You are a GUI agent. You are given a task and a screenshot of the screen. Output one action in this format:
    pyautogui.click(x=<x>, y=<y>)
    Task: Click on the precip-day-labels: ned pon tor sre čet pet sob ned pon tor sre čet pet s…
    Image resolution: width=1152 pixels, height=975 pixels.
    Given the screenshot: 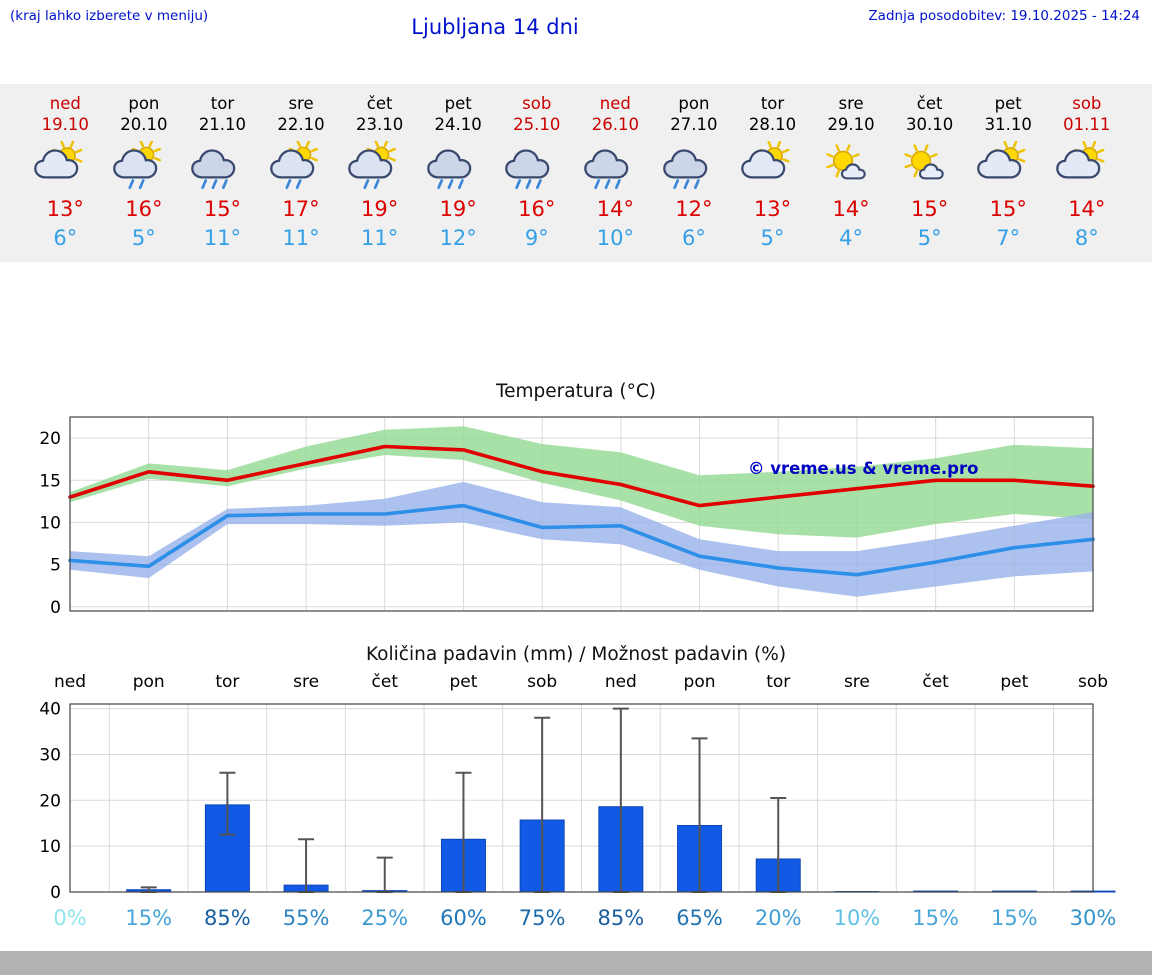 What is the action you would take?
    pyautogui.click(x=576, y=684)
    